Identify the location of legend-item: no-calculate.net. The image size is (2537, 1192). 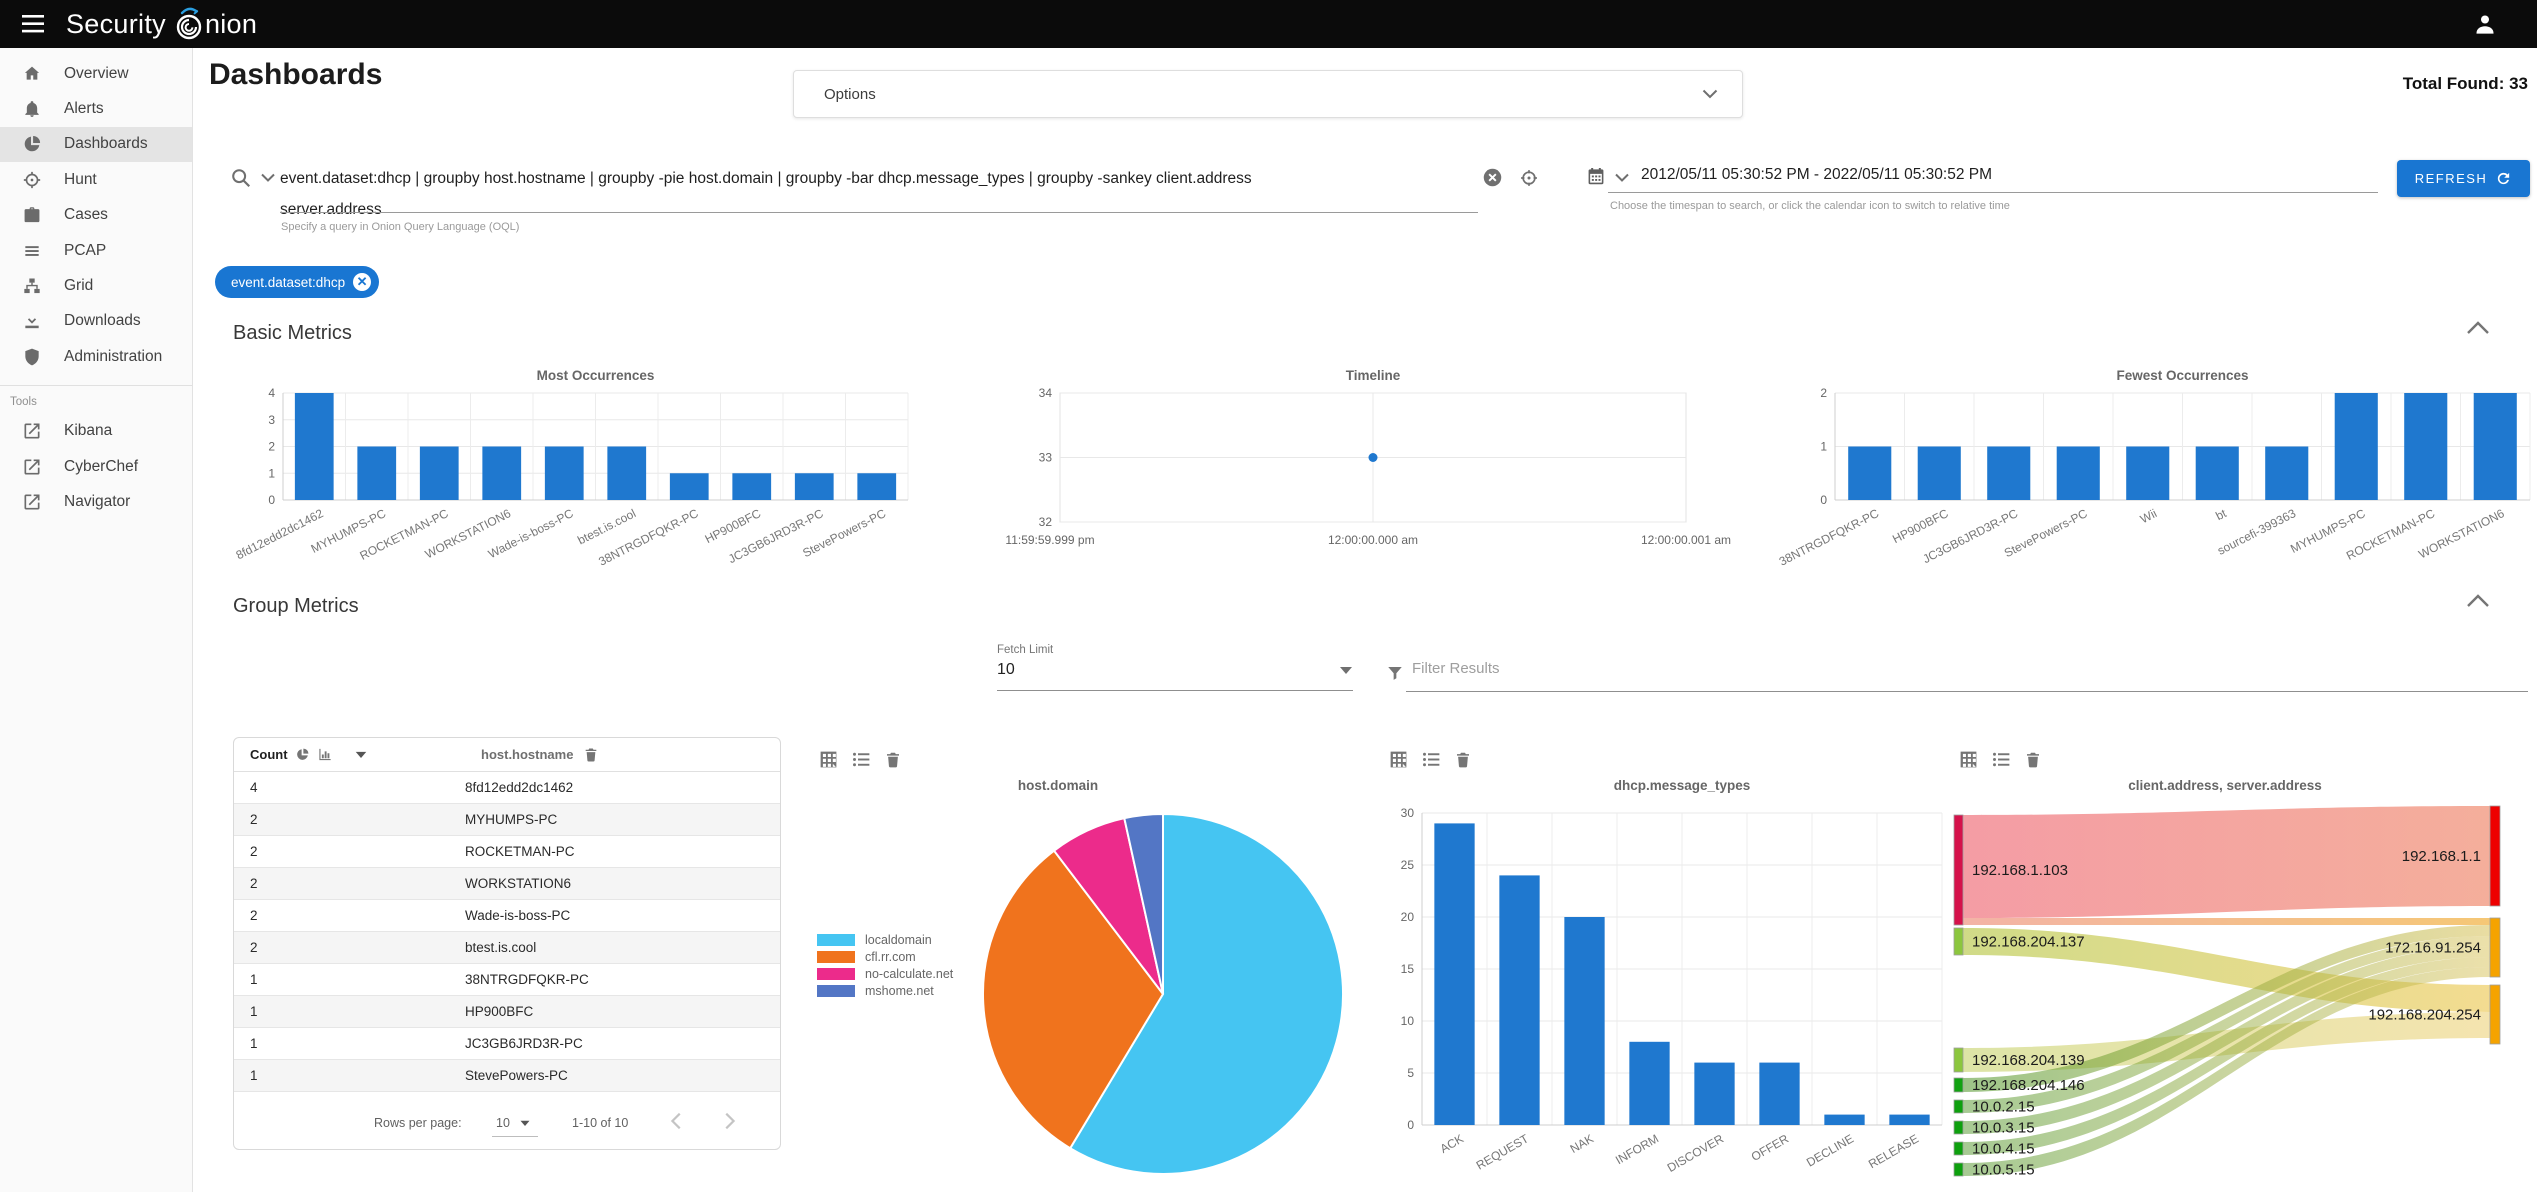
(885, 973).